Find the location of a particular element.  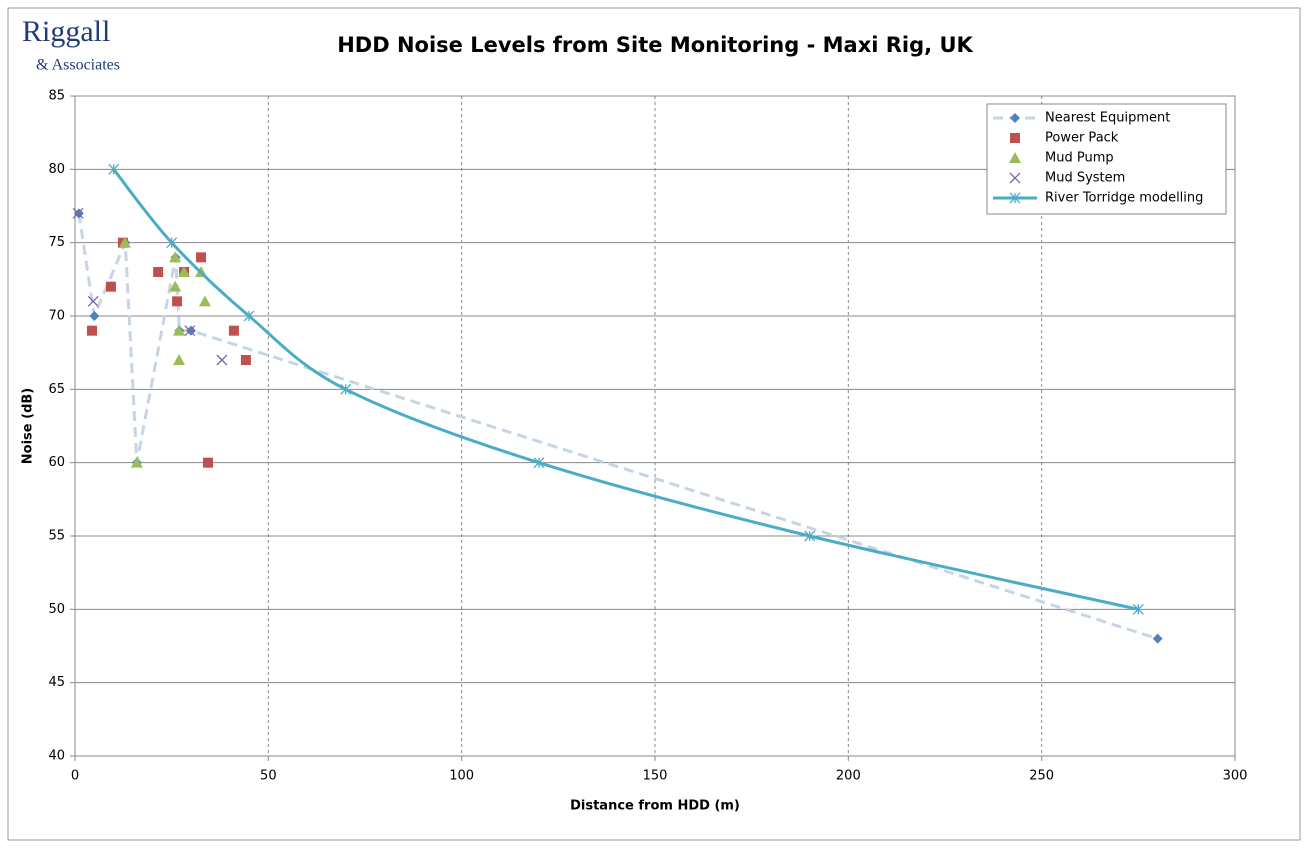

x-tick-label: 150 is located at coordinates (655, 776).